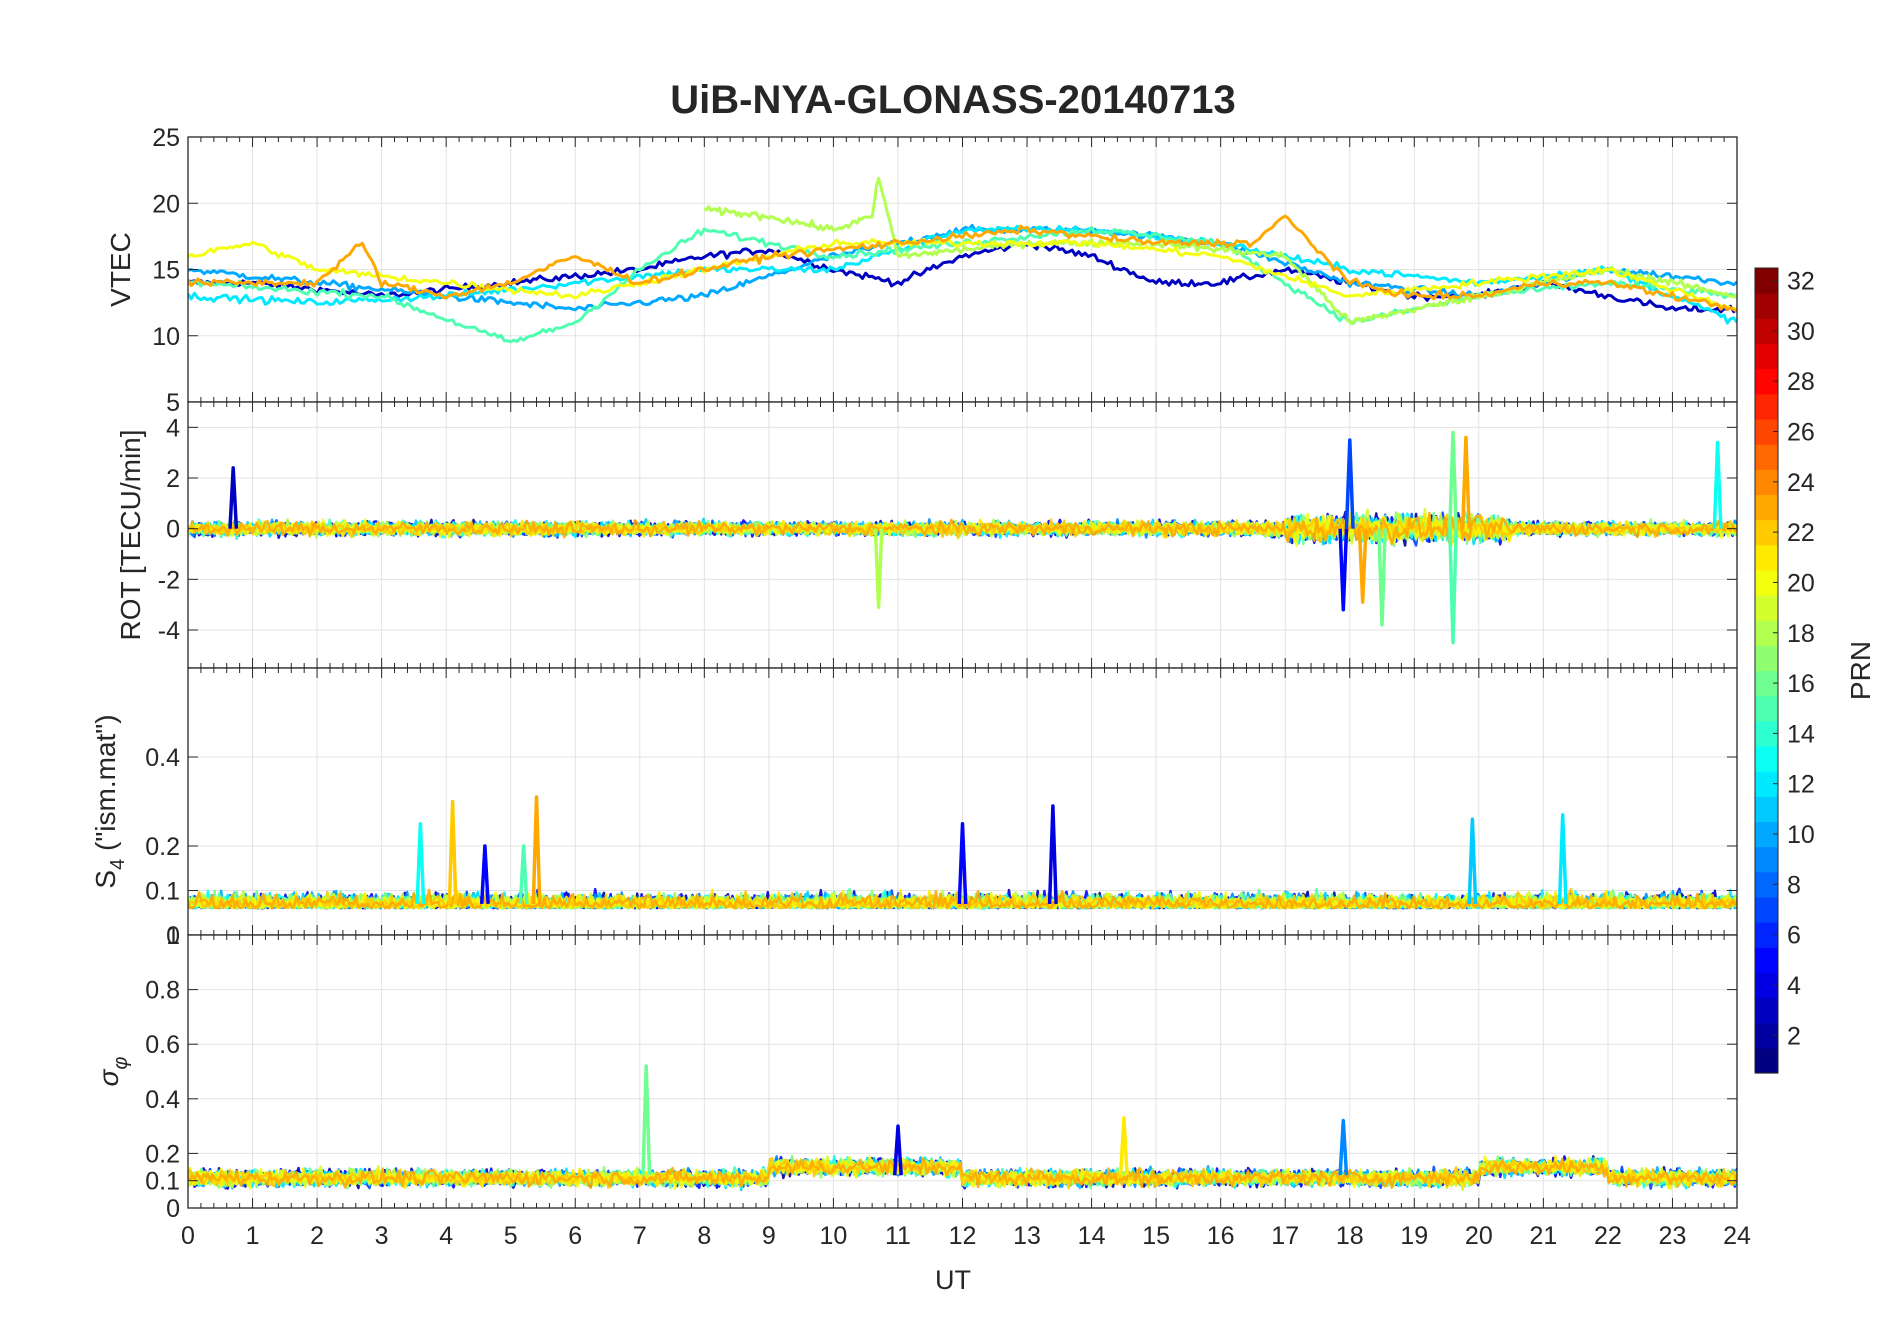 The width and height of the screenshot is (1902, 1335). Describe the element at coordinates (1860, 670) in the screenshot. I see `colorbar-label: PRN` at that location.